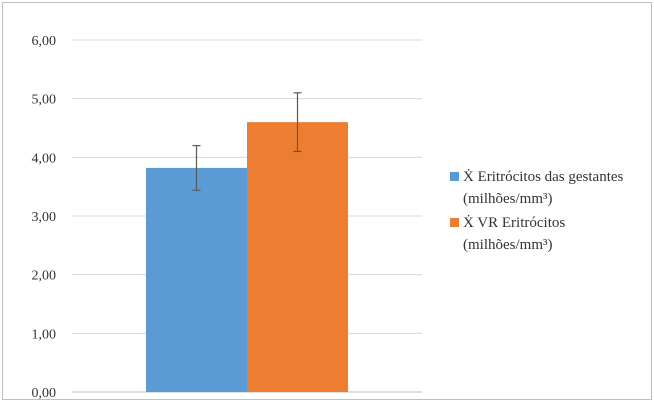  I want to click on y-tick-label: 1,00, so click(44, 334).